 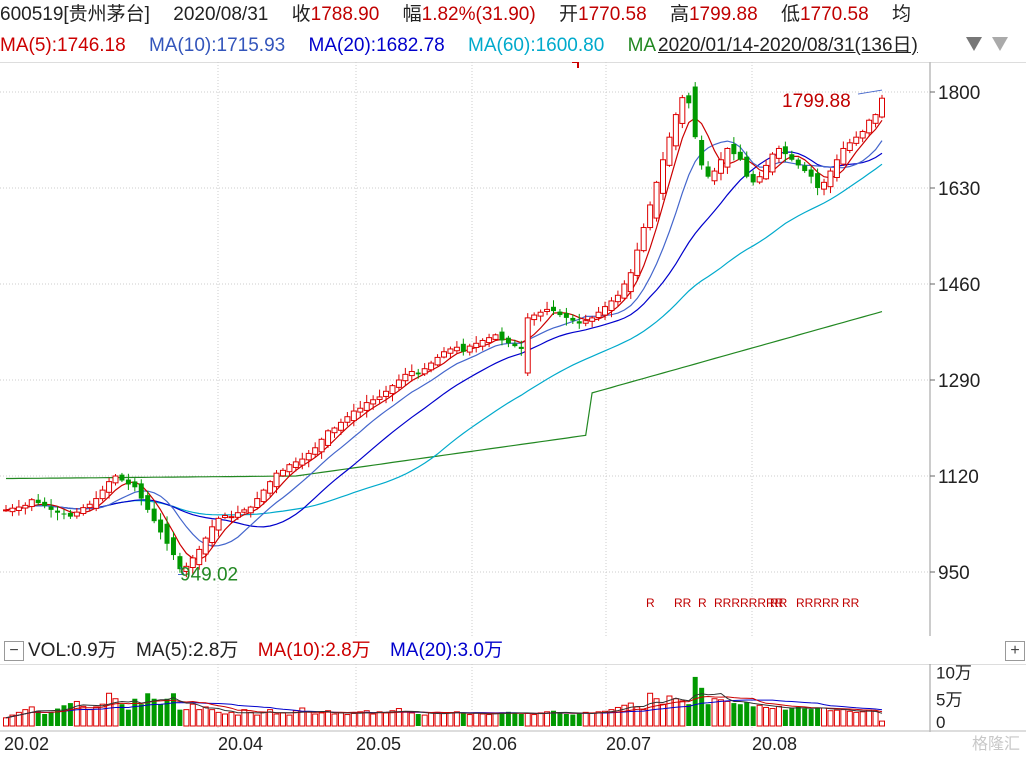 I want to click on volume-chart: 10万 5万 0, so click(x=513, y=698).